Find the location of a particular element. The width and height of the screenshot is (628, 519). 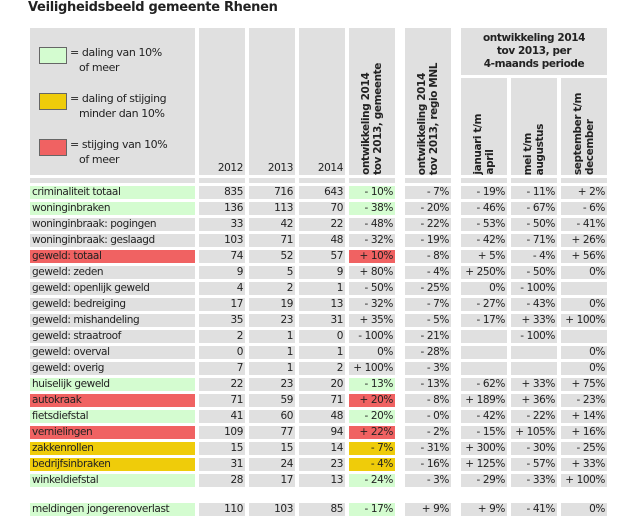

table-row: autokraak 71 59 71 + 20% - 8% + 189% + 36% - 23% is located at coordinates (318, 400).